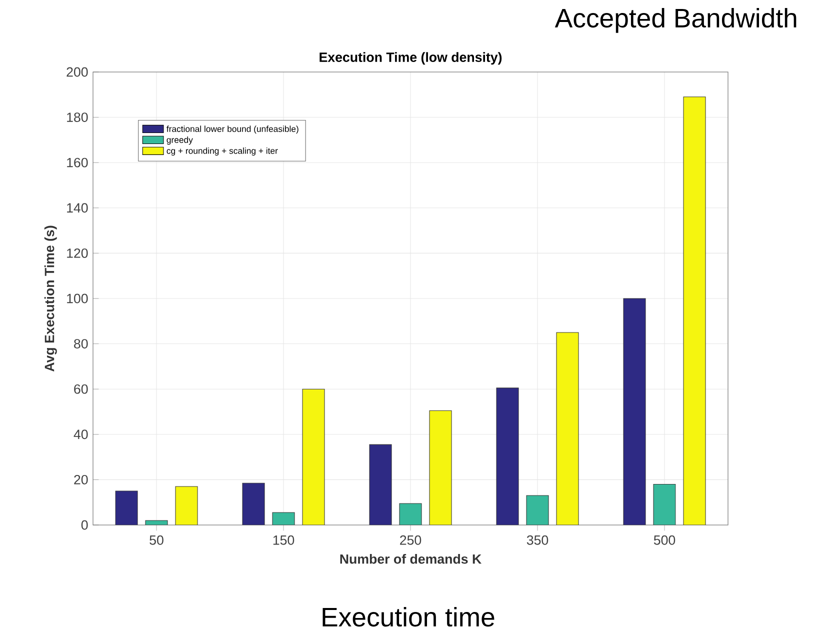 The height and width of the screenshot is (634, 816). I want to click on y-axis-title: Avg Execution Time (s), so click(50, 299).